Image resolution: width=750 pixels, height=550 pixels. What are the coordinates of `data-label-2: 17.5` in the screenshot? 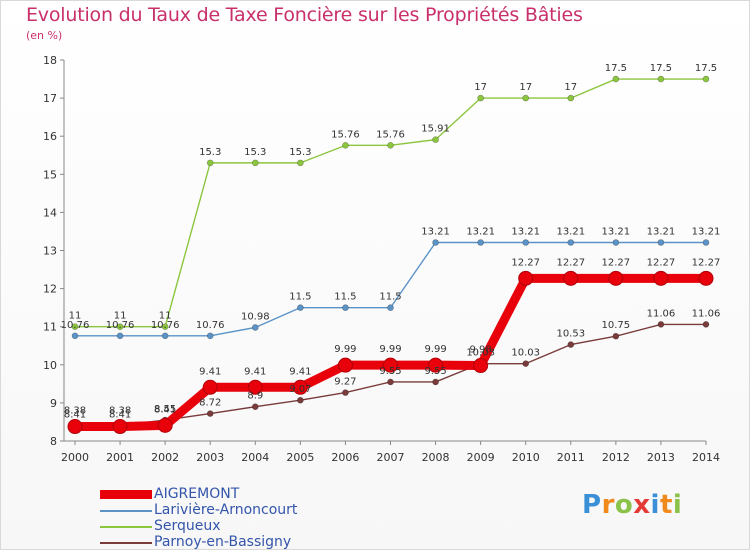 It's located at (661, 68).